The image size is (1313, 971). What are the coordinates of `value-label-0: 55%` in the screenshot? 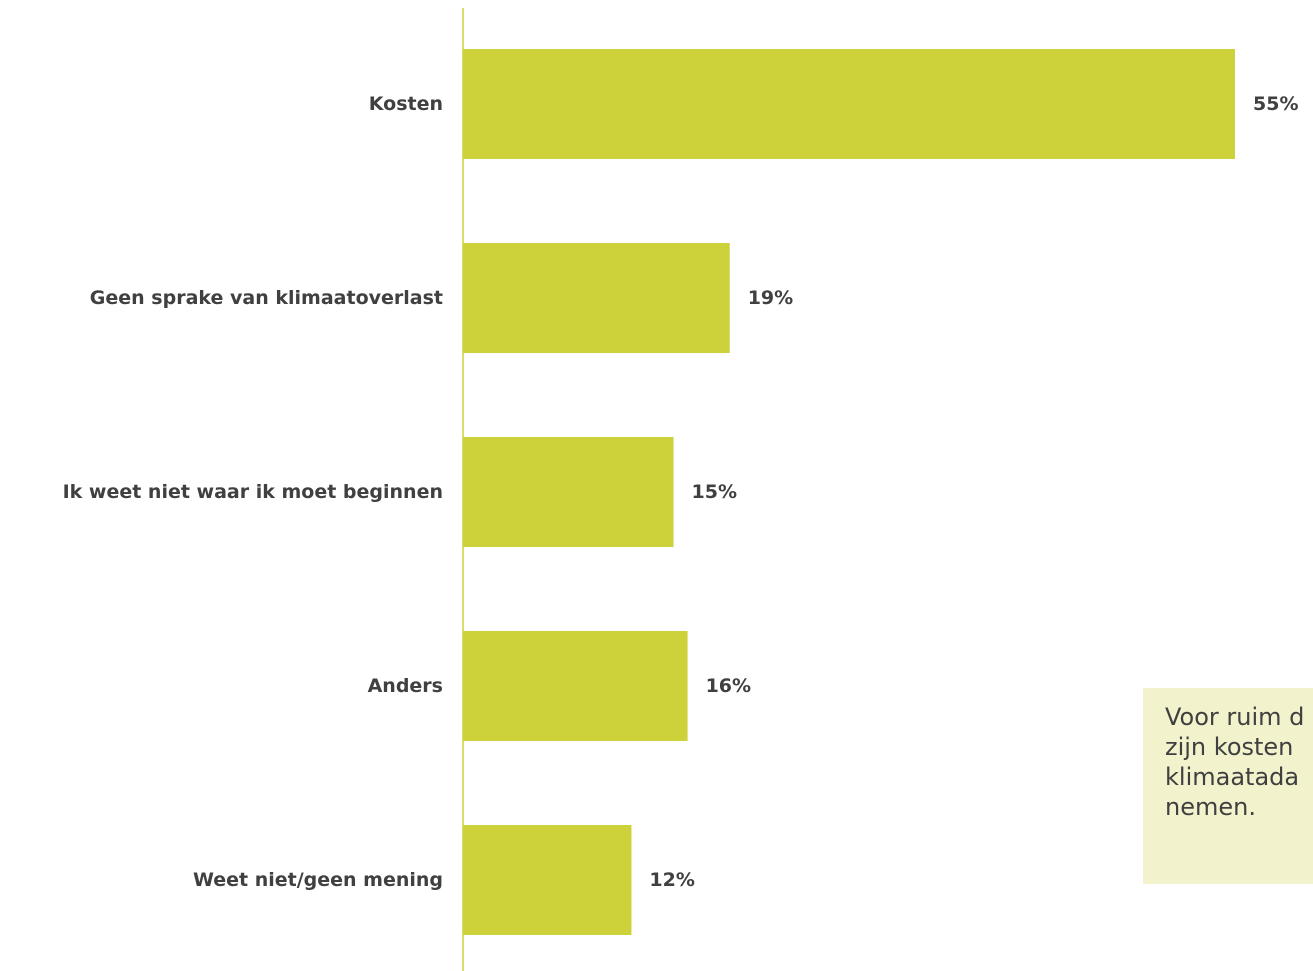 It's located at (1275, 104).